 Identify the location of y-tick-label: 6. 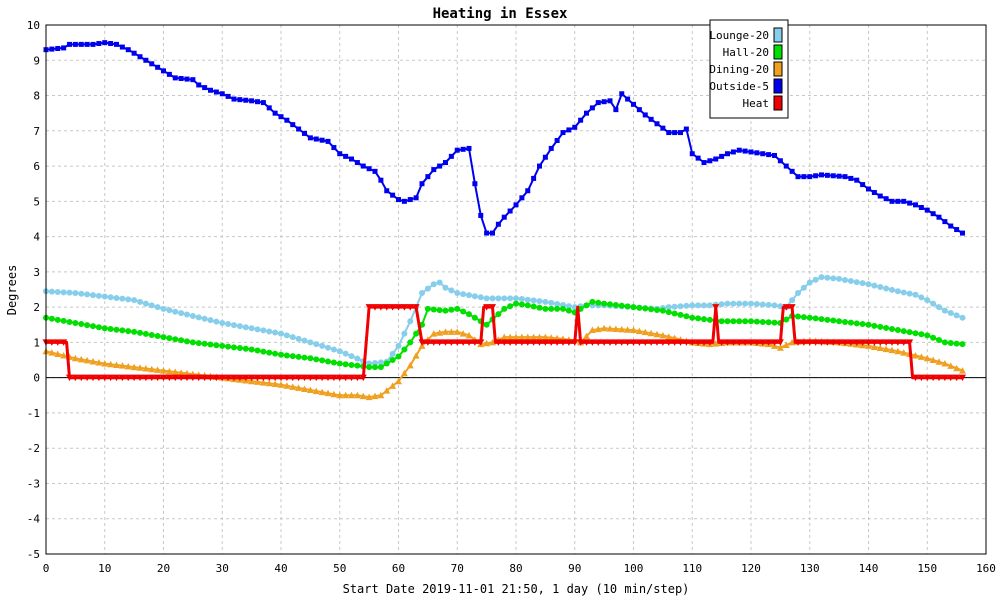
(36, 166).